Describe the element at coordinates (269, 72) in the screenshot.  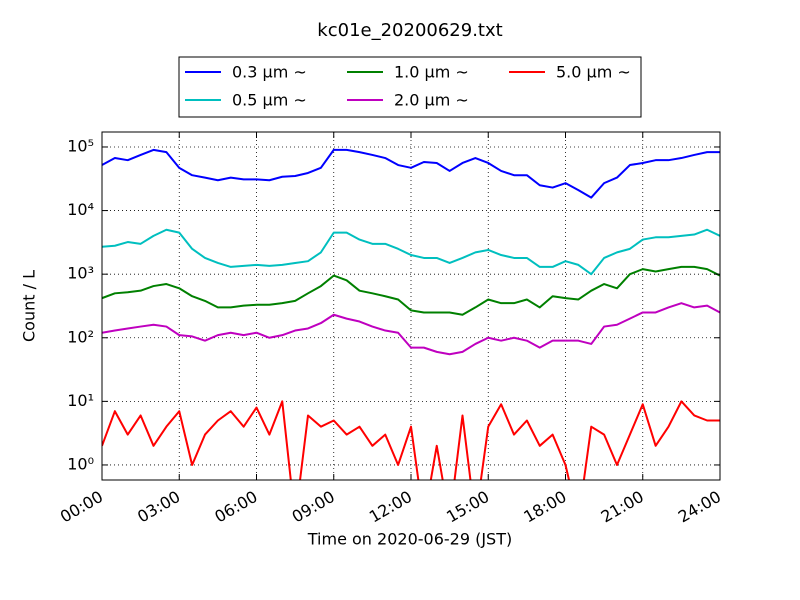
I see `legend-label: 0.3 μm ~` at that location.